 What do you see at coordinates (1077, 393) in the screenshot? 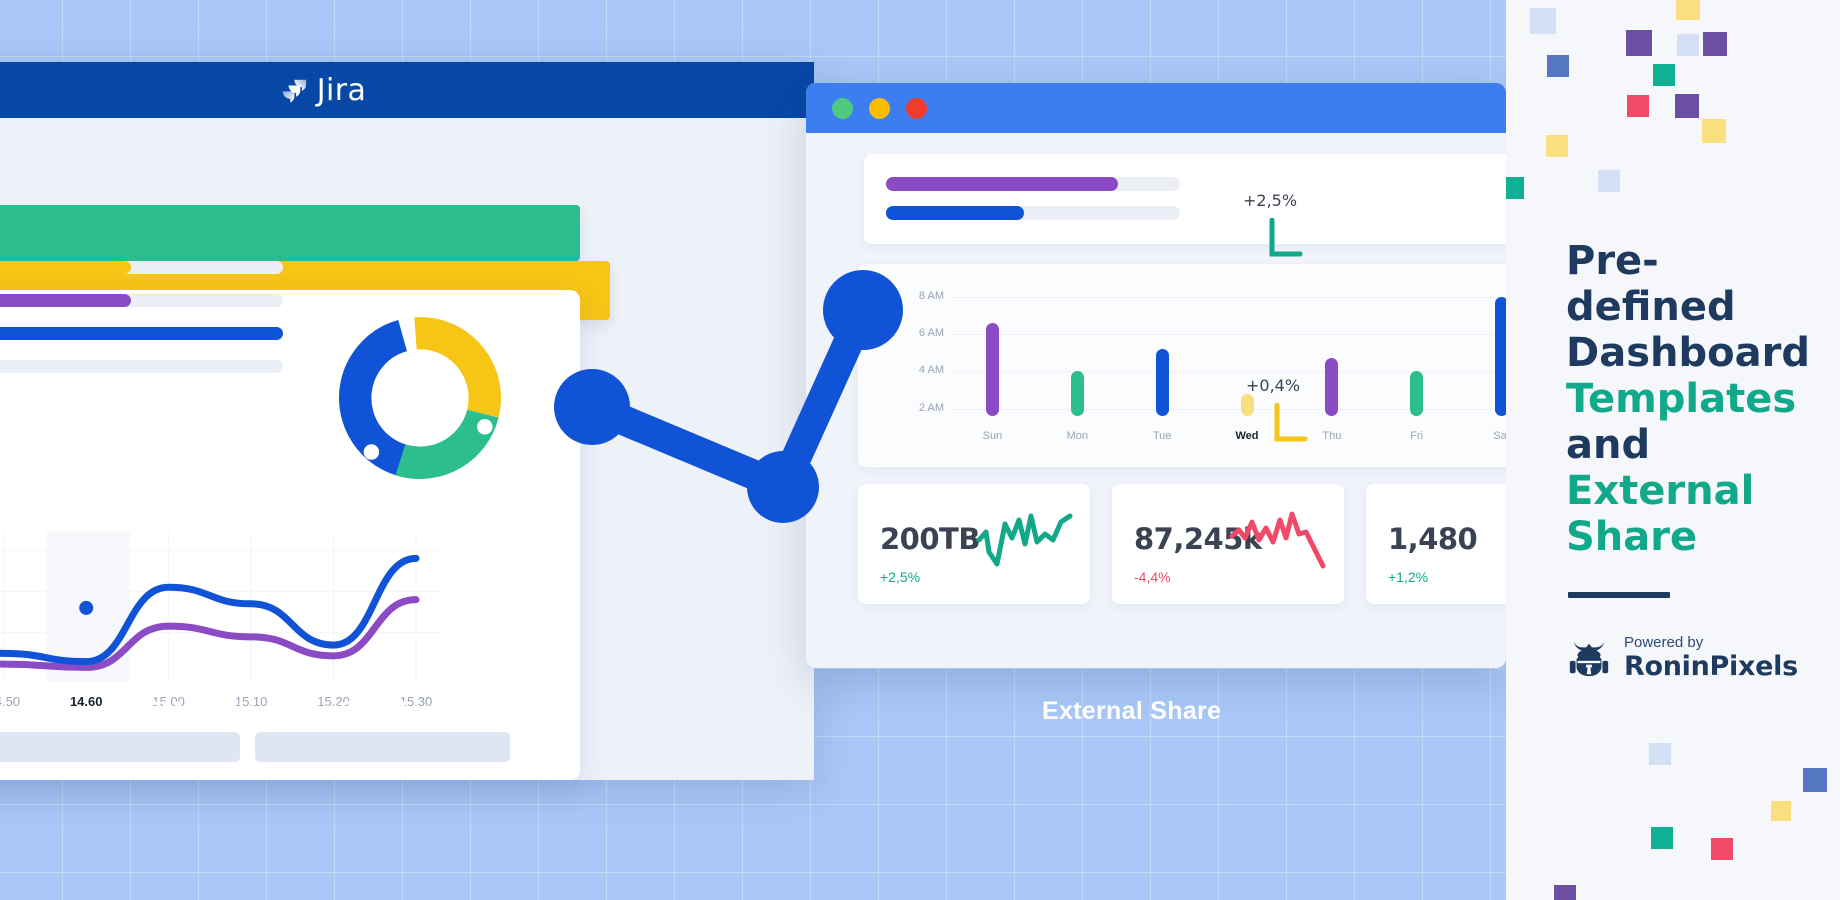
I see `bar-mon` at bounding box center [1077, 393].